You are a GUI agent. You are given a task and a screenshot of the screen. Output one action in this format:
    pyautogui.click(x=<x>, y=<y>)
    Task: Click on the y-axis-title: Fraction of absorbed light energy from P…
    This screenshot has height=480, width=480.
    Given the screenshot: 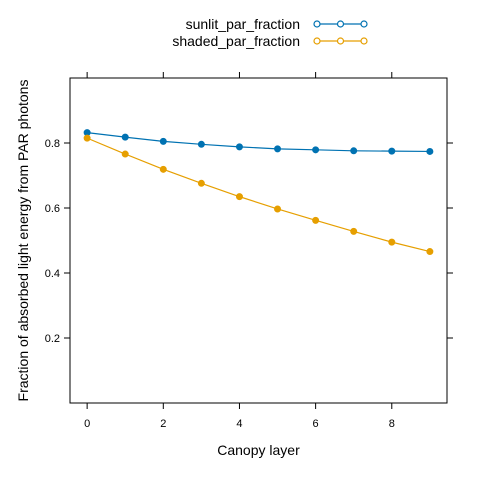 What is the action you would take?
    pyautogui.click(x=23, y=241)
    